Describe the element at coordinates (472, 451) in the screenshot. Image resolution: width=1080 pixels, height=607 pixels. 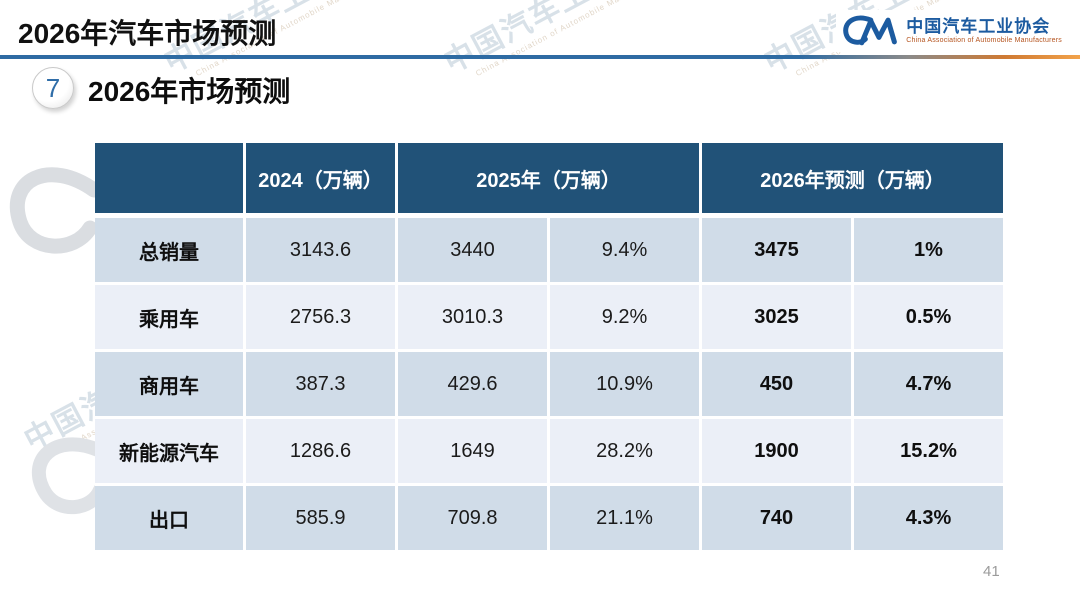
I see `value-2025: 1649` at that location.